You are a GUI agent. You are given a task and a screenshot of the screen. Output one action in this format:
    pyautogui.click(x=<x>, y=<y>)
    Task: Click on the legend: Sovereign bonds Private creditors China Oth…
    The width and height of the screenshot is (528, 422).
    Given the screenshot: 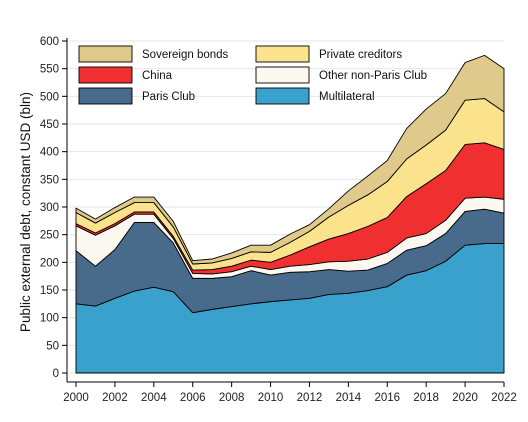 What is the action you would take?
    pyautogui.click(x=252, y=75)
    